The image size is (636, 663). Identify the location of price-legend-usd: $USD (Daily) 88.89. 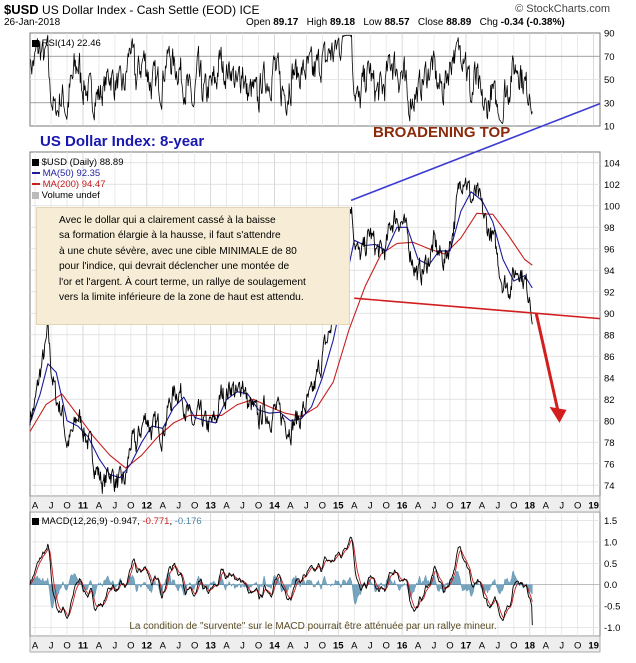
(78, 162).